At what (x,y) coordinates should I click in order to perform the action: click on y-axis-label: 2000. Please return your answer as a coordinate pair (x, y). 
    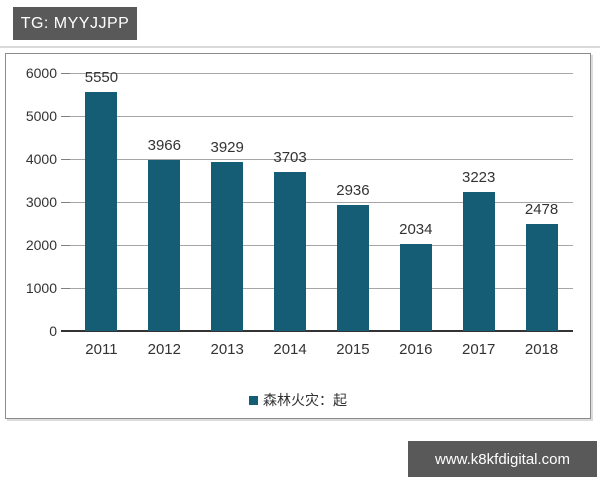
    Looking at the image, I should click on (41, 245).